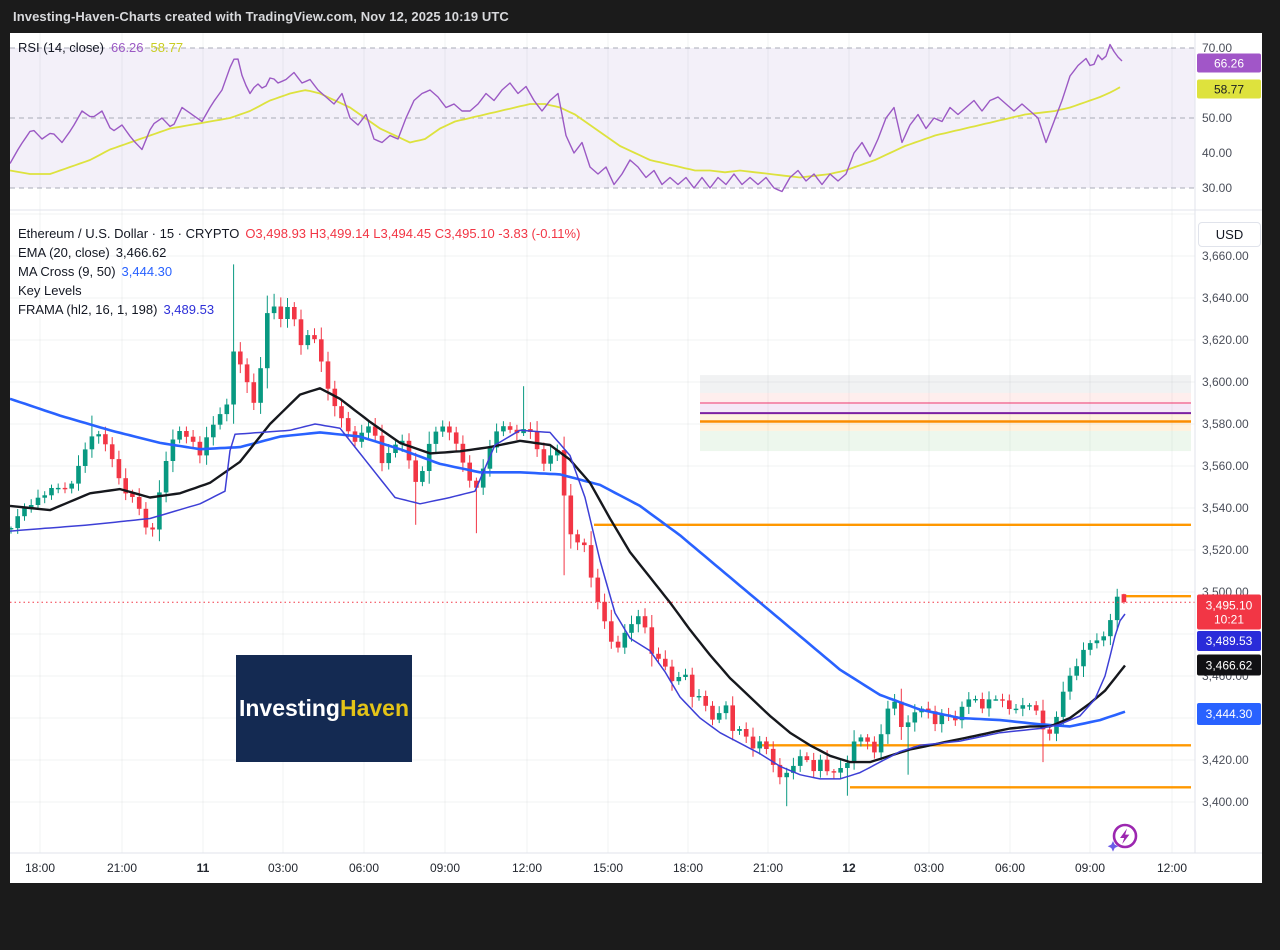  I want to click on rsi-legend-label: RSI (14, close), so click(61, 47).